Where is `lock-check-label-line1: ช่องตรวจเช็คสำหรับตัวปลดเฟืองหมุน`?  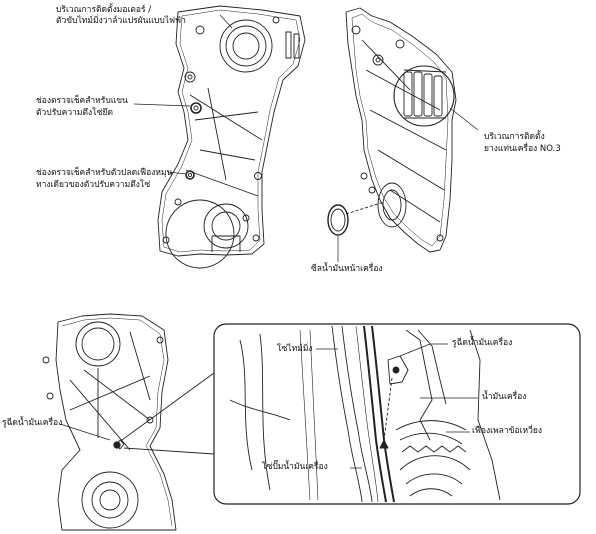 lock-check-label-line1: ช่องตรวจเช็คสำหรับตัวปลดเฟืองหมุน is located at coordinates (104, 173).